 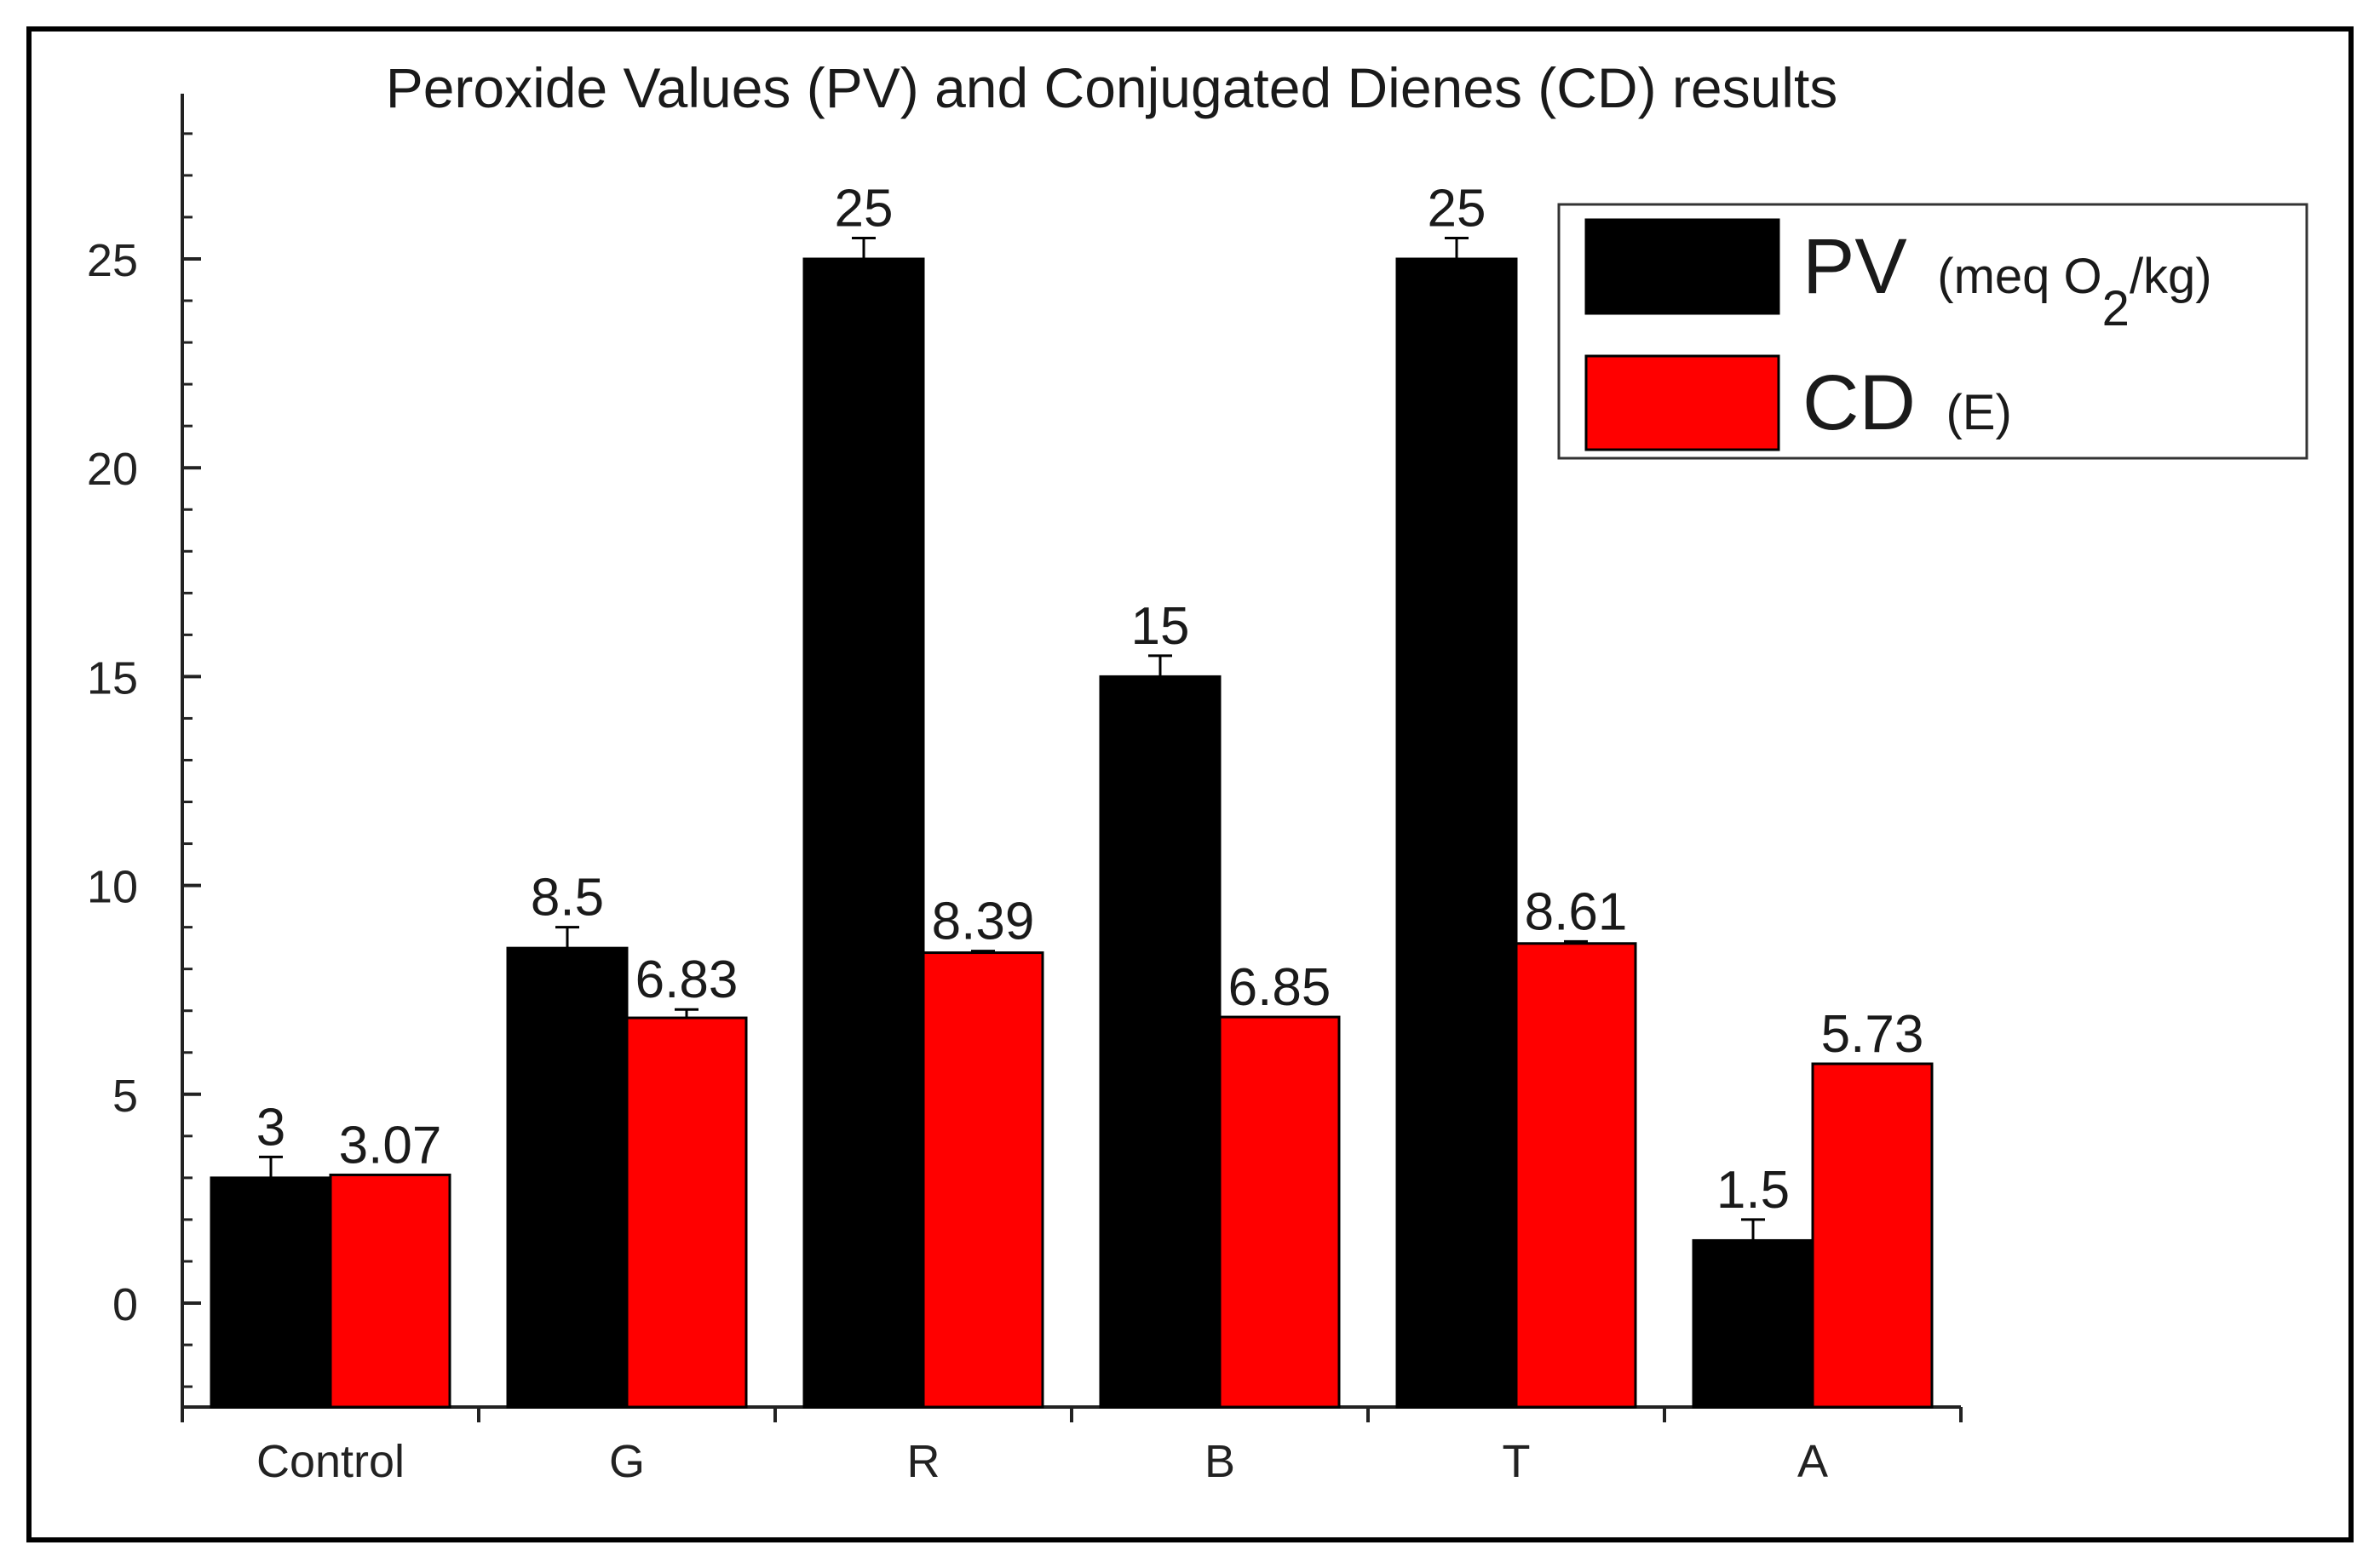 What do you see at coordinates (125, 1304) in the screenshot?
I see `y-tick-label: 0` at bounding box center [125, 1304].